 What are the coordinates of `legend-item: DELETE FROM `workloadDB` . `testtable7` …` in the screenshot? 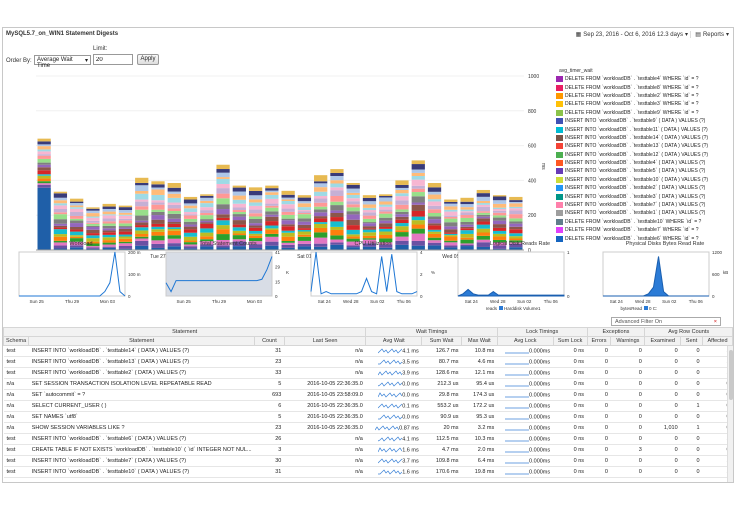 It's located at (643, 230).